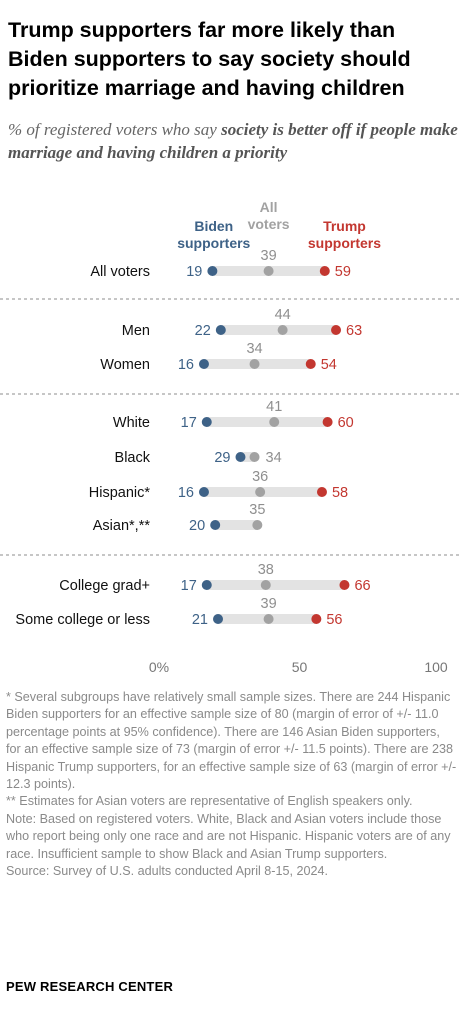  Describe the element at coordinates (115, 129) in the screenshot. I see `subtitle-lead: % of registered voters who say` at that location.